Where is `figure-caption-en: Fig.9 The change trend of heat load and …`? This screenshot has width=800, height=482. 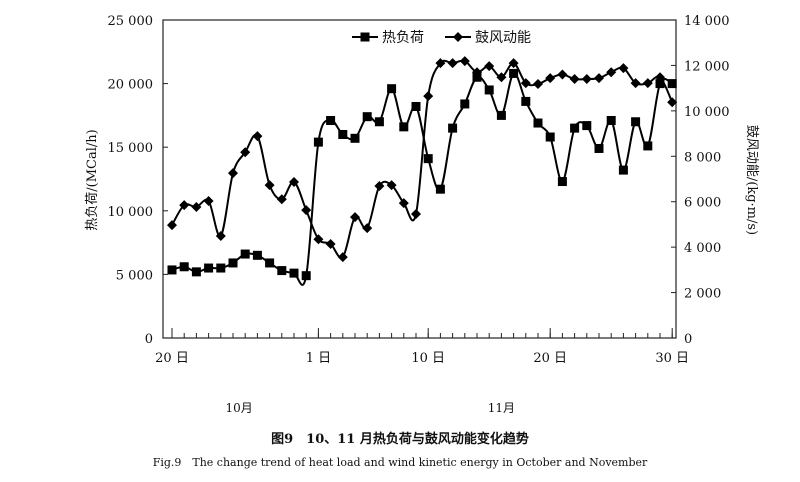
figure-caption-en: Fig.9 The change trend of heat load and … is located at coordinates (400, 462).